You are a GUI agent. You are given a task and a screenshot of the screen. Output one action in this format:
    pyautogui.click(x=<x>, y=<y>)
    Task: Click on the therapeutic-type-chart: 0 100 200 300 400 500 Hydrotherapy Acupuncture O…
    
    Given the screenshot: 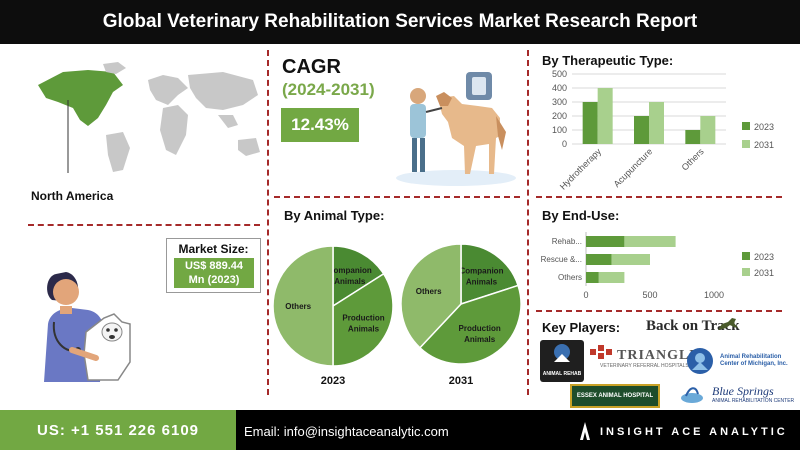 What is the action you would take?
    pyautogui.click(x=663, y=130)
    